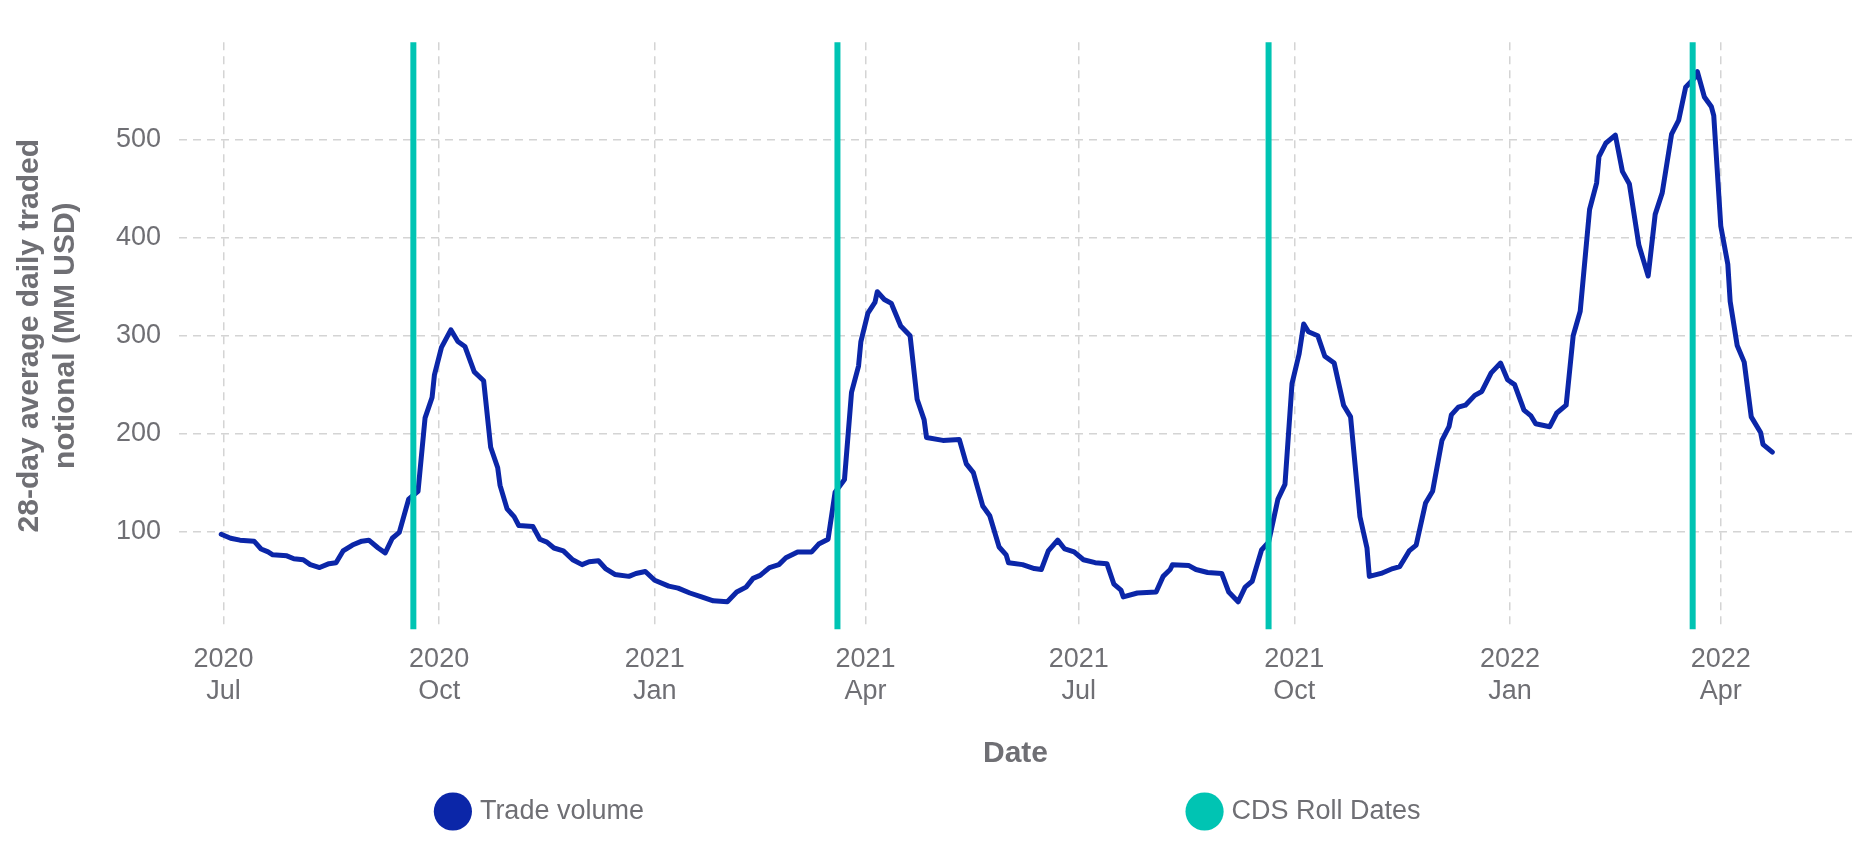 The height and width of the screenshot is (843, 1870). Describe the element at coordinates (865, 674) in the screenshot. I see `x-tick-label: 2021 Apr` at that location.